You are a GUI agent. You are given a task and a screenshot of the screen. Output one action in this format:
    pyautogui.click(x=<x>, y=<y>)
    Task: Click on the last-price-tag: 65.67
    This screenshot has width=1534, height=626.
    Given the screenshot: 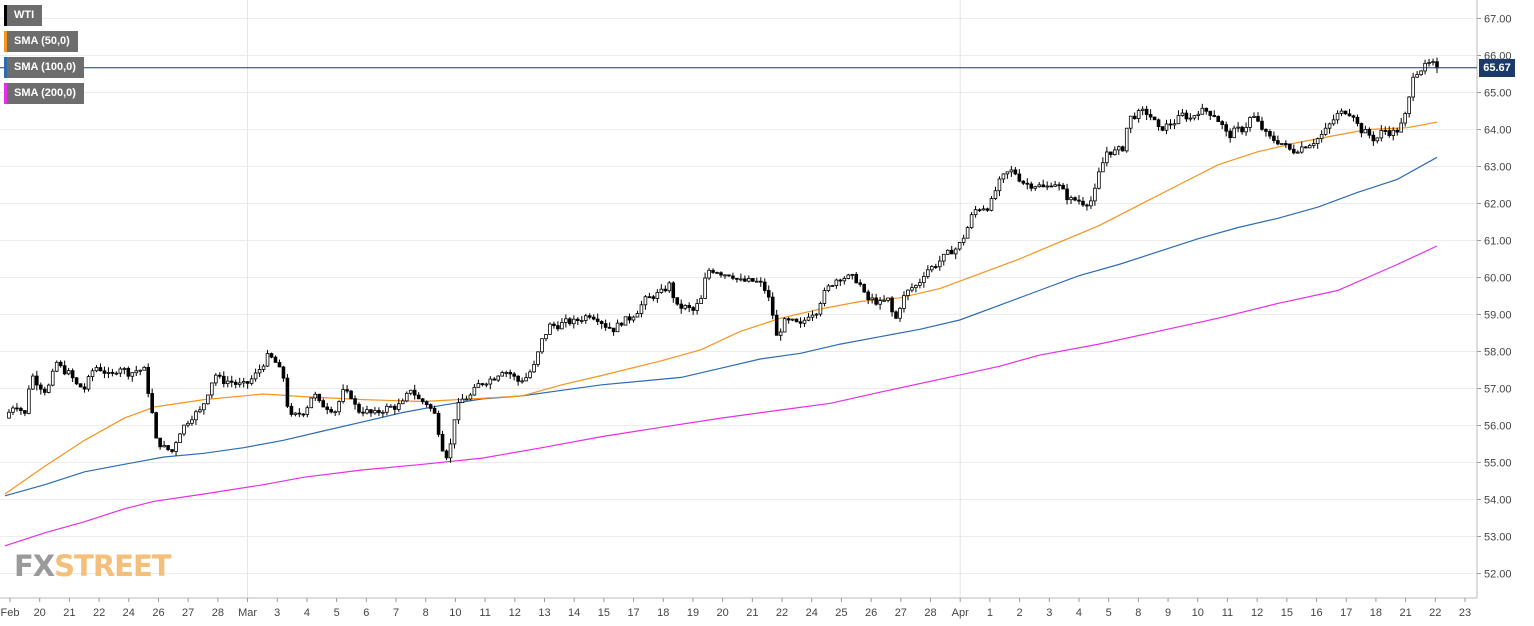 What is the action you would take?
    pyautogui.click(x=1497, y=68)
    